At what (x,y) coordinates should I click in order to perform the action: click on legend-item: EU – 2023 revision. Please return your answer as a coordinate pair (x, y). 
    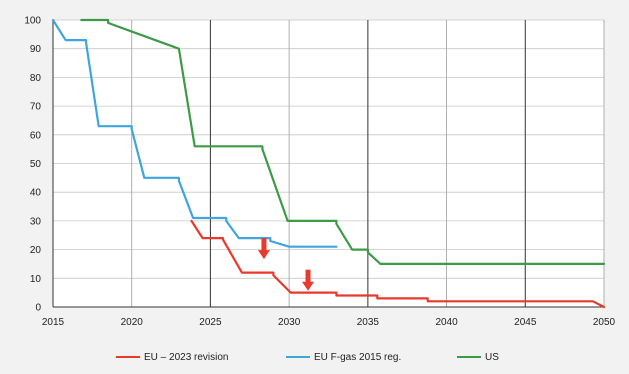
    Looking at the image, I should click on (172, 357).